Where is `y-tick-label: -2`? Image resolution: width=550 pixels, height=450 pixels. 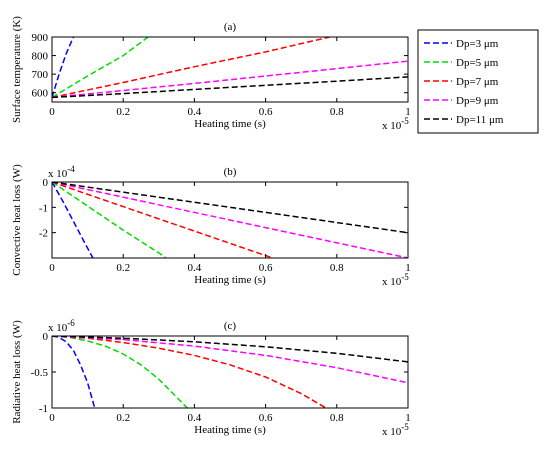
y-tick-label: -2 is located at coordinates (43, 234).